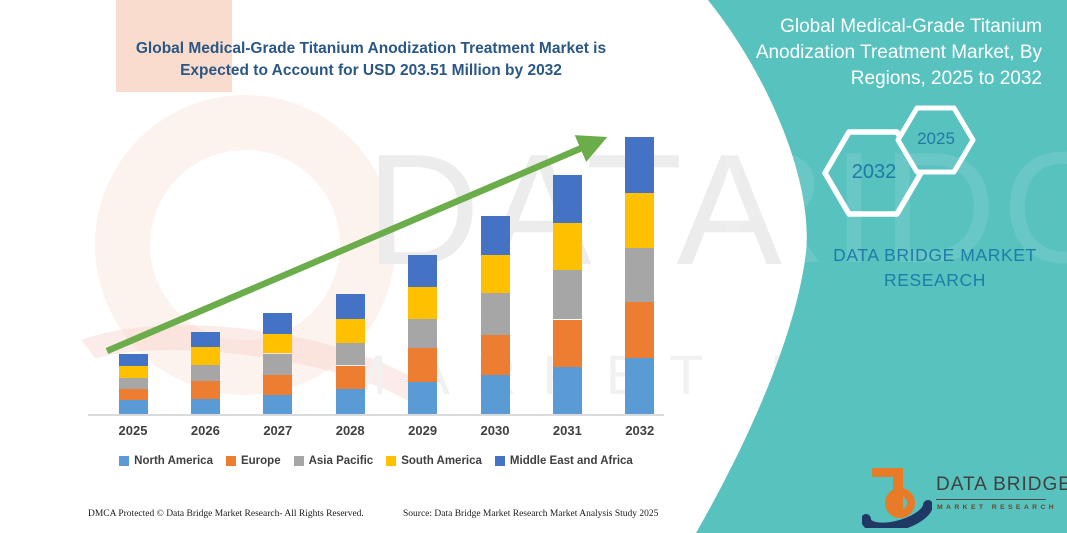  Describe the element at coordinates (640, 330) in the screenshot. I see `bar-segment-2032-europe` at that location.